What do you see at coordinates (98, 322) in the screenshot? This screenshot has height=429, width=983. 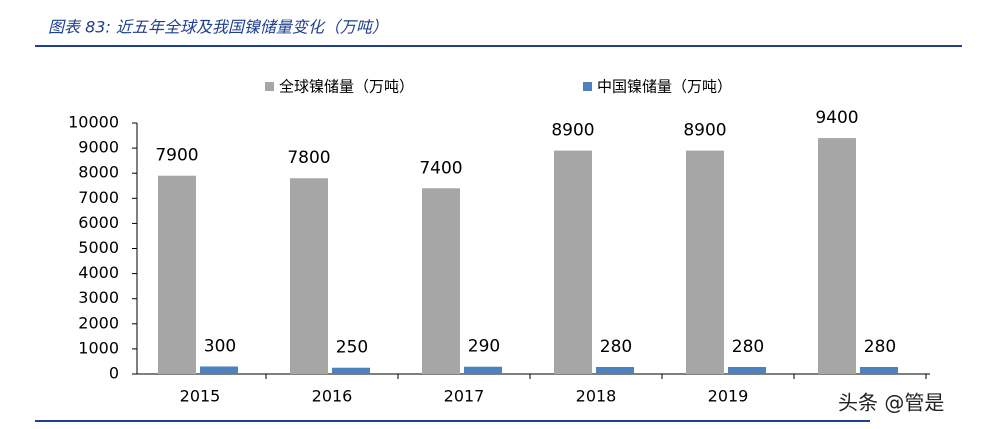 I see `y-tick-label: 2000` at bounding box center [98, 322].